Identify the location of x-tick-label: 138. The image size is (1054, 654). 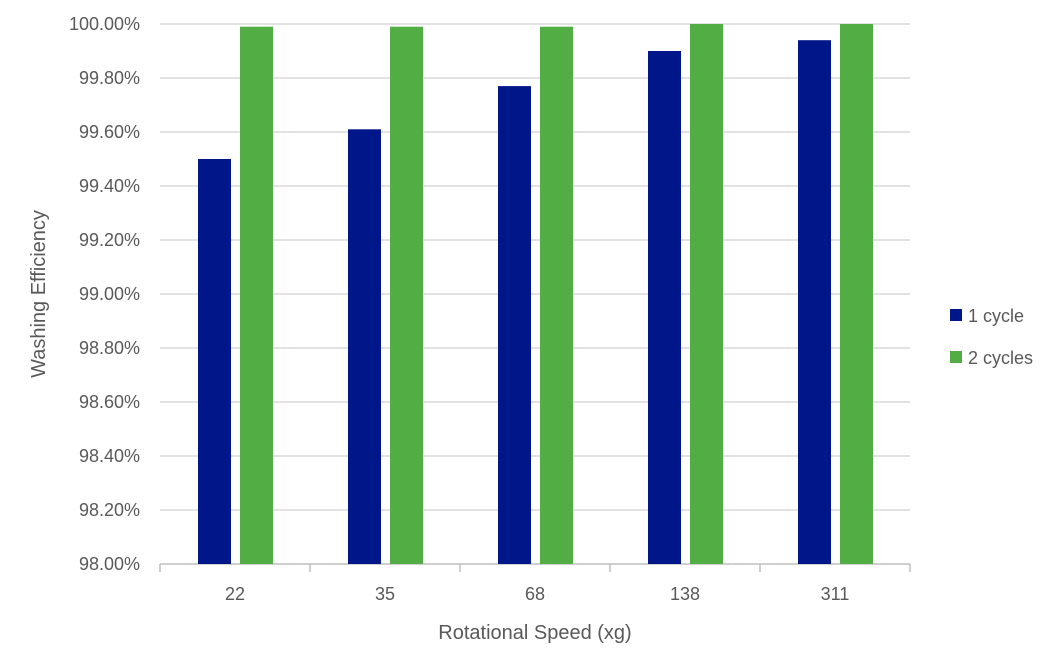
(685, 594).